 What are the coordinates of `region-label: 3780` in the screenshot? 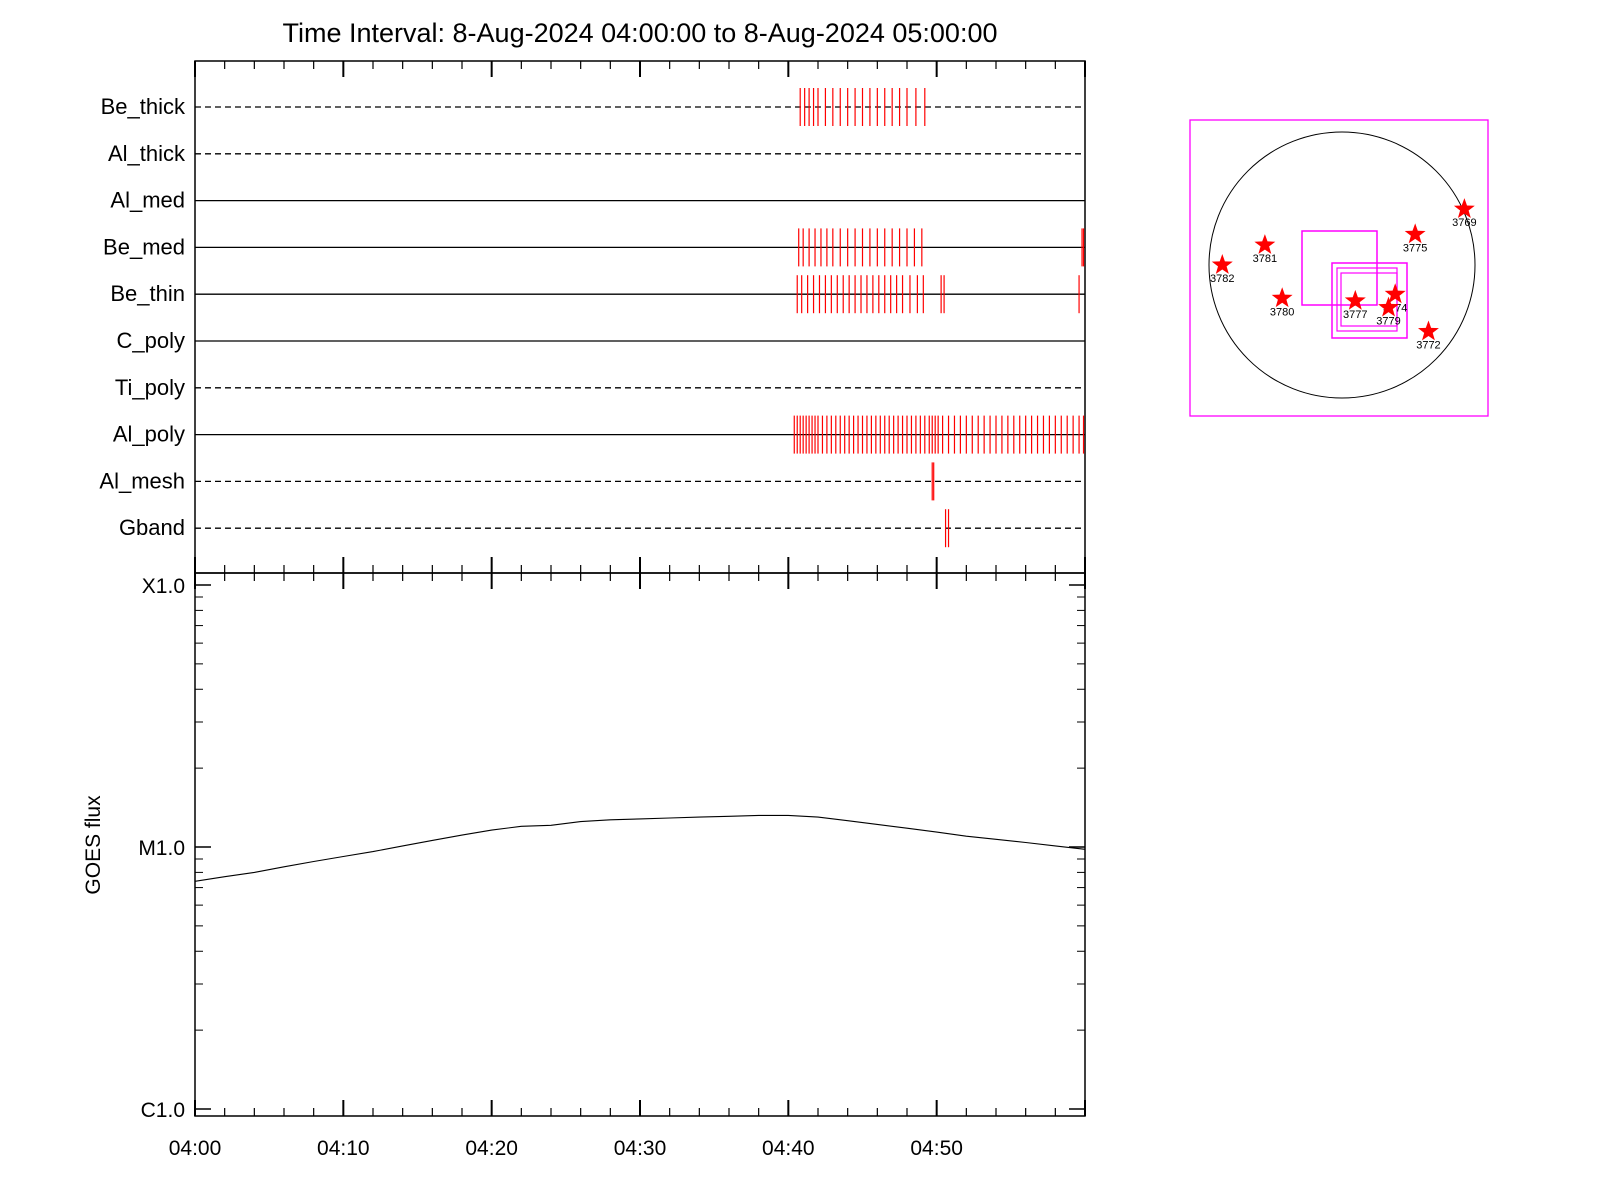 It's located at (1282, 312).